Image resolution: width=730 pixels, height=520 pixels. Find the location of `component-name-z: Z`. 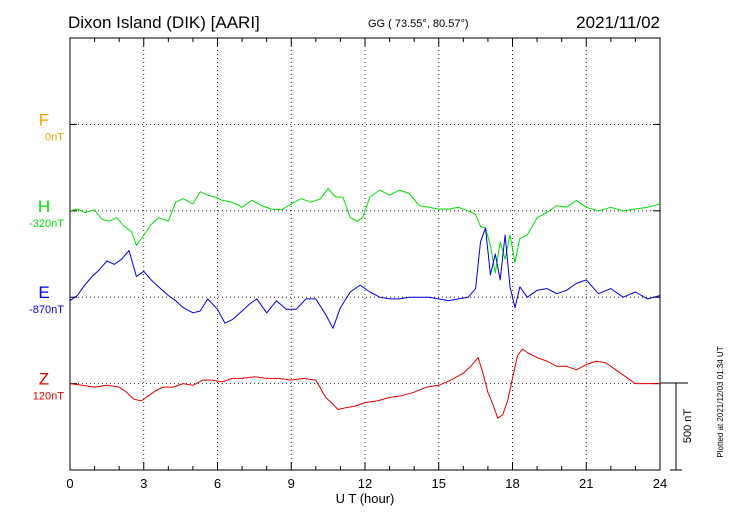

component-name-z: Z is located at coordinates (44, 379).